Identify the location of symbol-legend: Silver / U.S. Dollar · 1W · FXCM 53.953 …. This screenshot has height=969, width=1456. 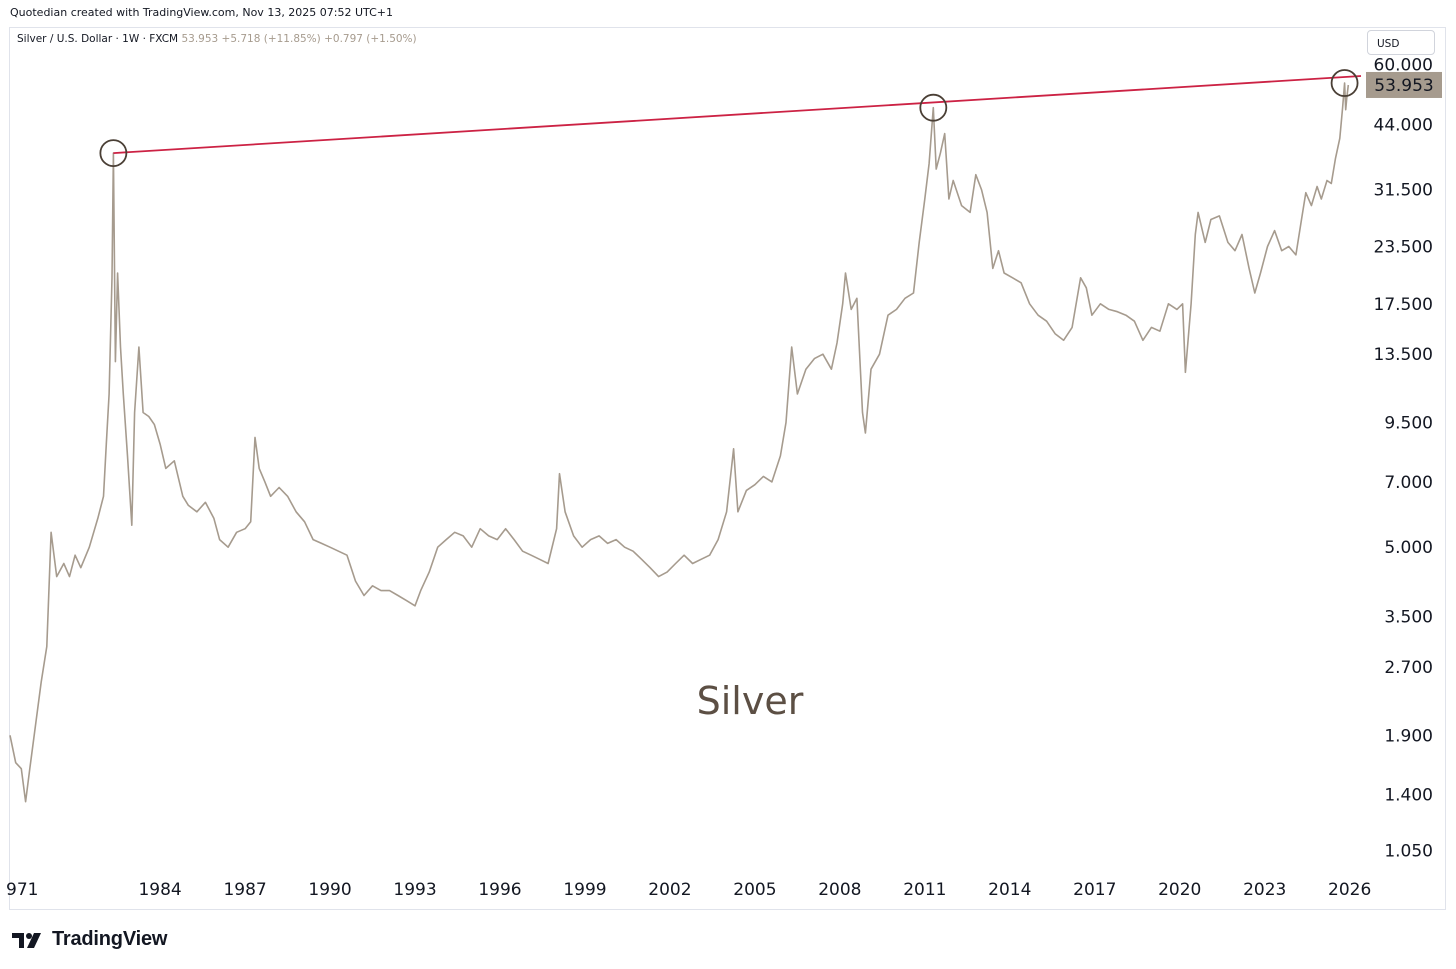
(217, 39).